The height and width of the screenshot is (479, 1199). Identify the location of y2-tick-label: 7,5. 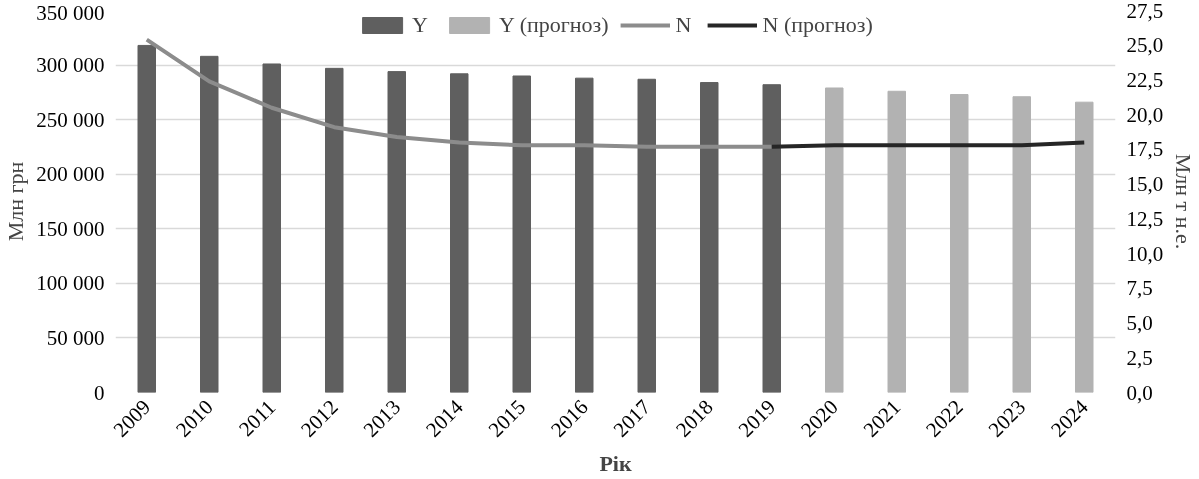
(1139, 288).